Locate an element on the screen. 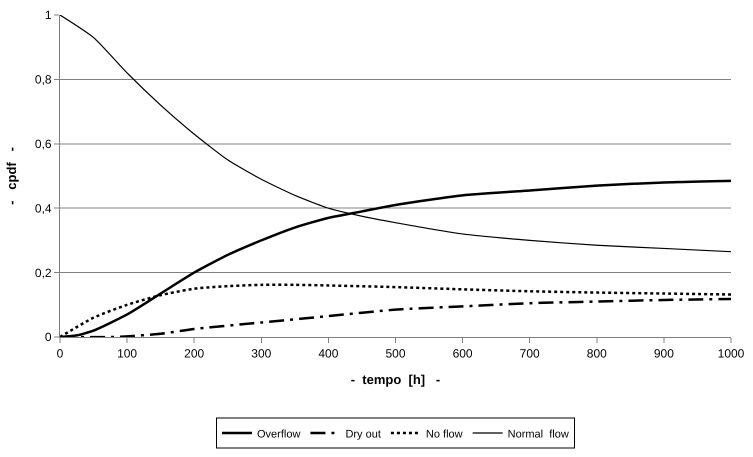 This screenshot has width=753, height=457. y-tick-label: 1 is located at coordinates (48, 15).